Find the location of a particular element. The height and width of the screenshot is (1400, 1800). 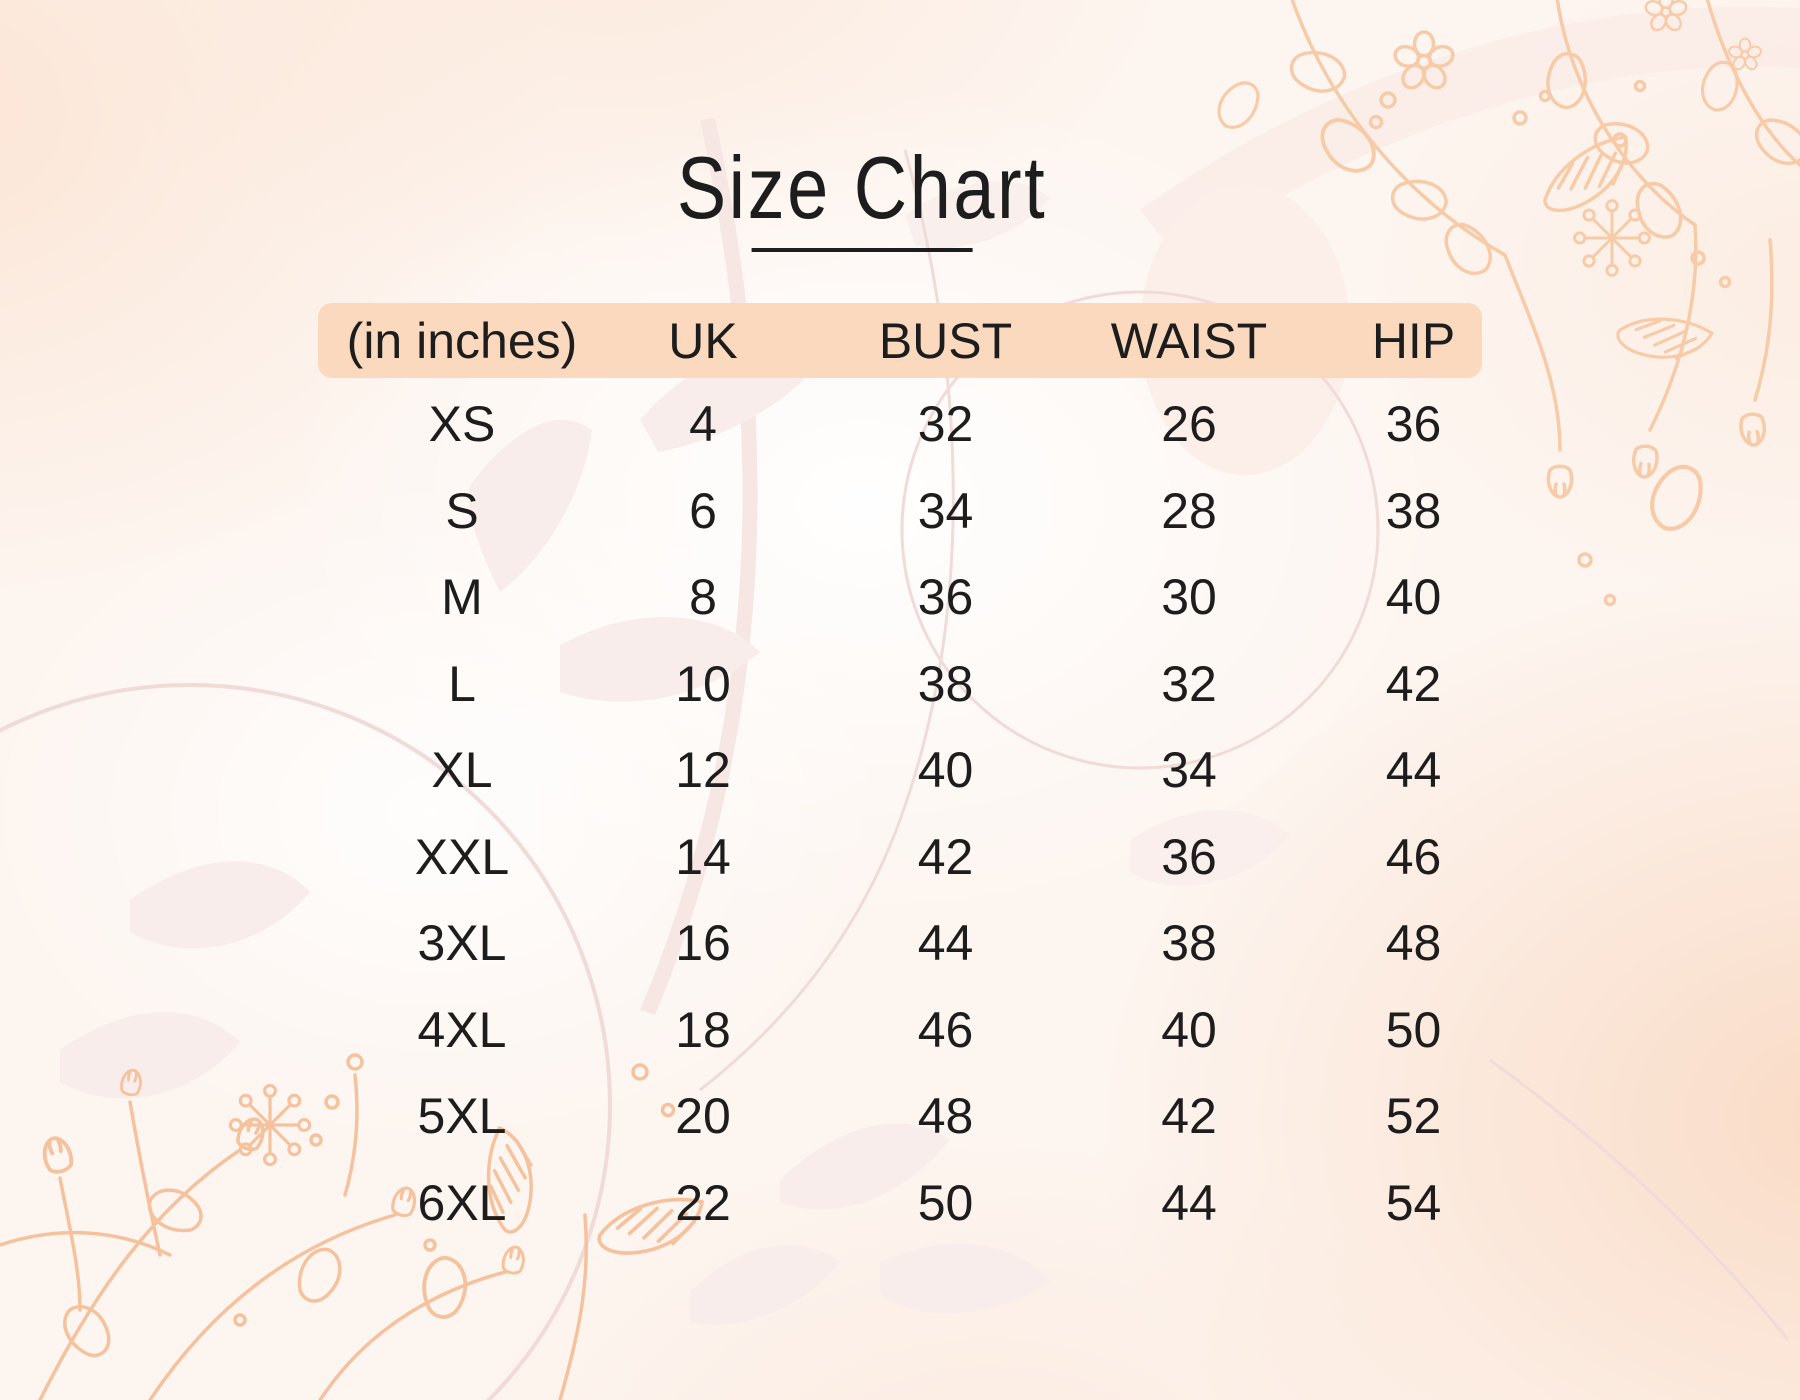

column-header-waist: WAIST is located at coordinates (1189, 340).